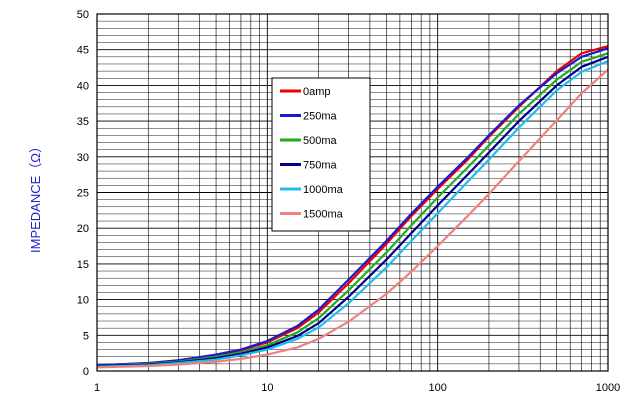  I want to click on x-tick-label: 10, so click(267, 388).